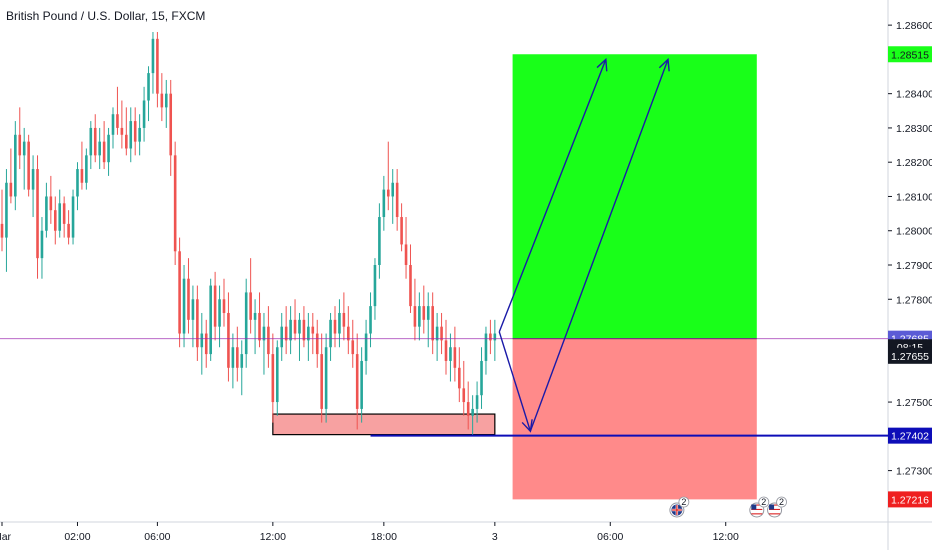 The width and height of the screenshot is (932, 550). I want to click on price-tag: 1.28515, so click(910, 54).